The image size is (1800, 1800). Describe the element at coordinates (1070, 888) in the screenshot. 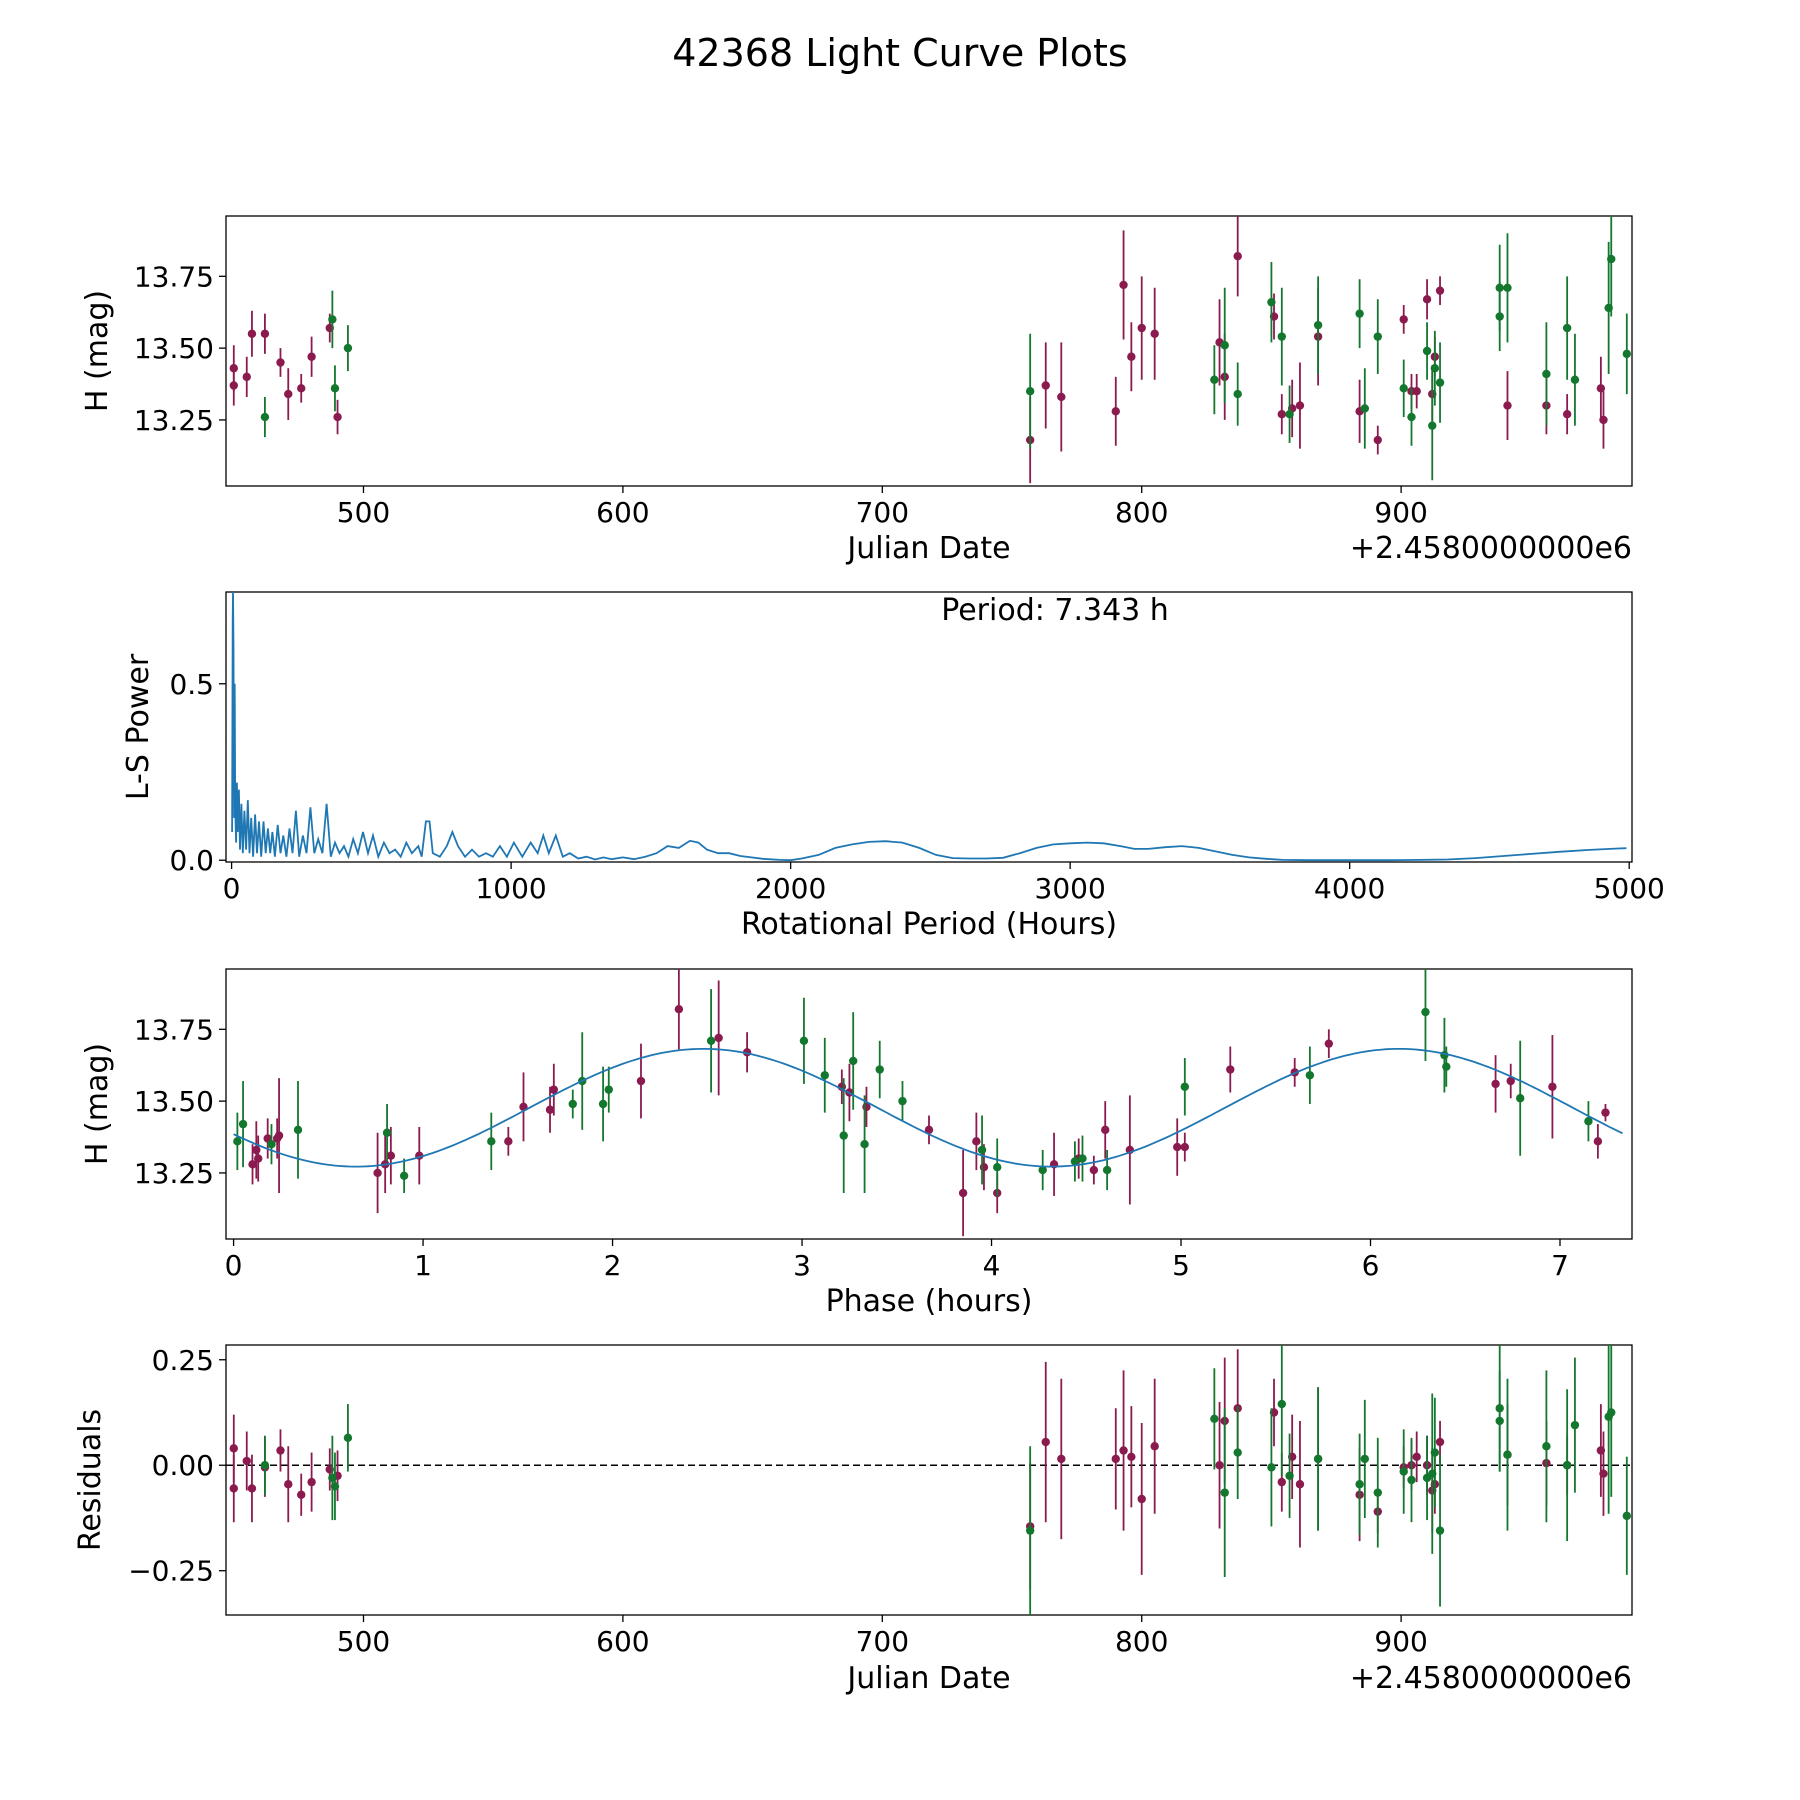

I see `periodogram-x-tick-label: 3000` at that location.